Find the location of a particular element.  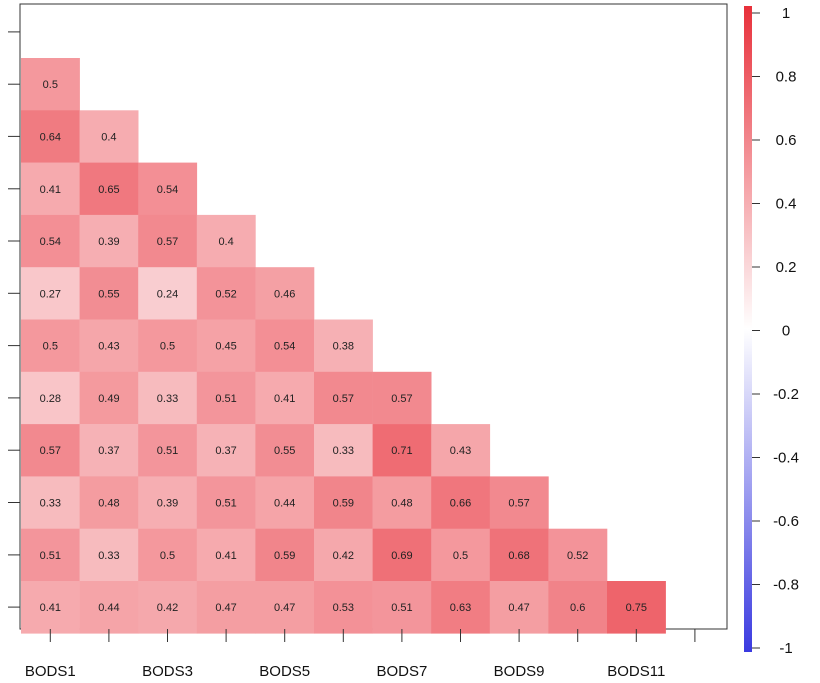

cell-value-label: 0.6 is located at coordinates (577, 608).